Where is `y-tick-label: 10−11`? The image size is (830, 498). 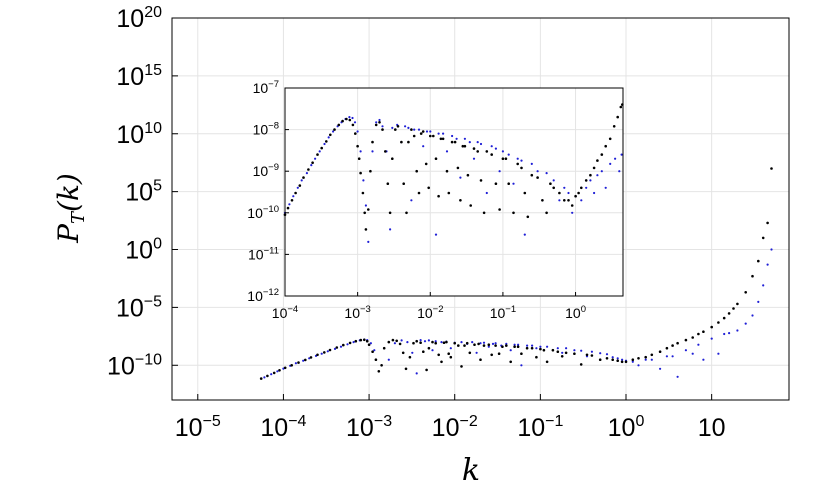
y-tick-label: 10−11 is located at coordinates (263, 253).